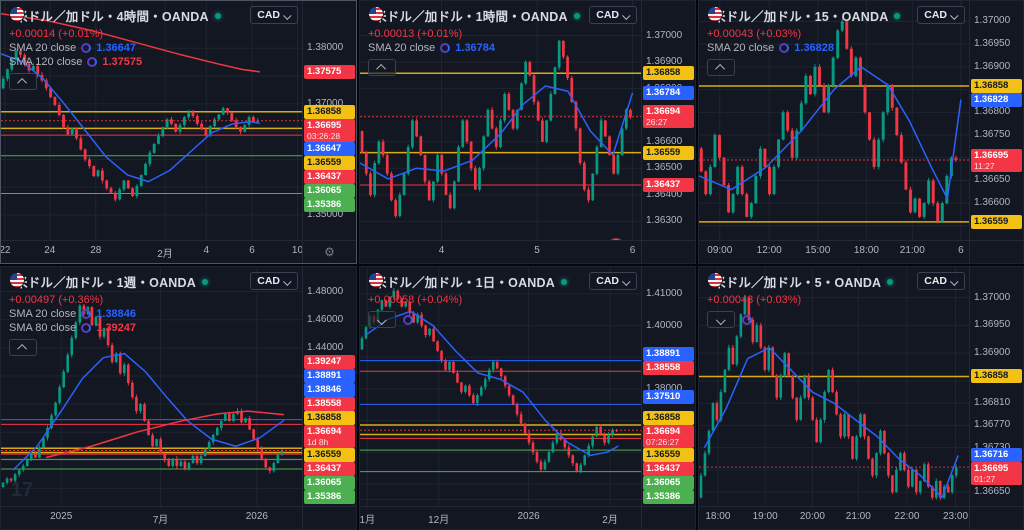 This screenshot has height=530, width=1024. Describe the element at coordinates (329, 251) in the screenshot. I see `price-scale-settings-icon: ⚙` at that location.